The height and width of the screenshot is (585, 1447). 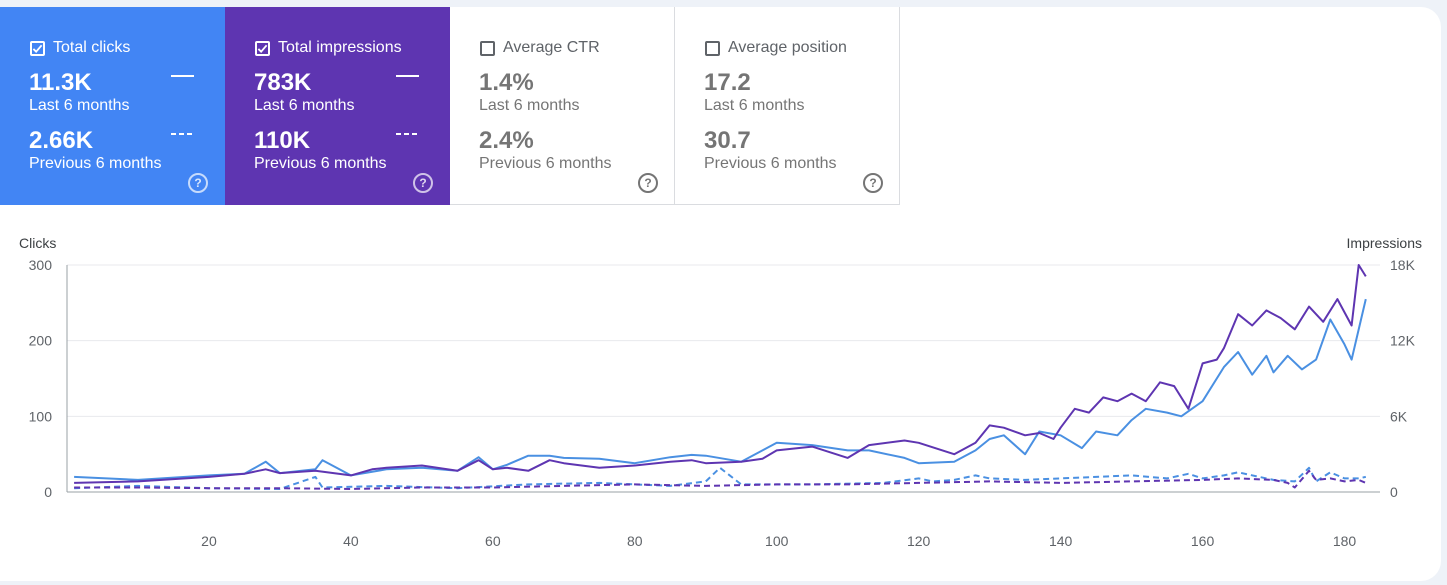 I want to click on card-previous-value: 2.4%, so click(x=506, y=140).